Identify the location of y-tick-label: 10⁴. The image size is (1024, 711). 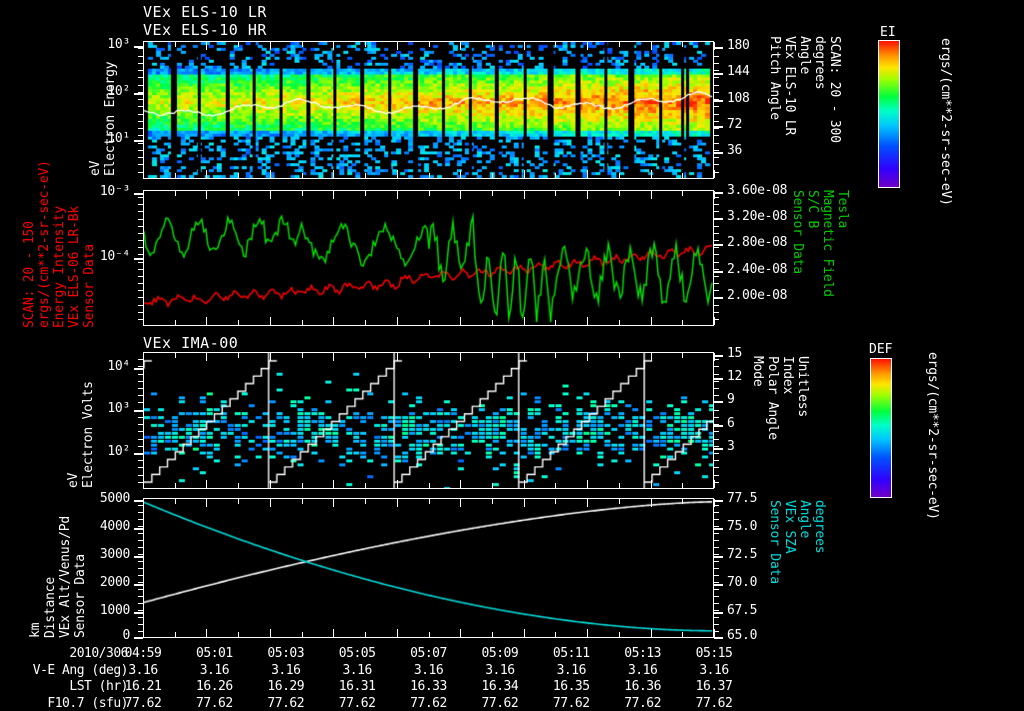
(118, 366).